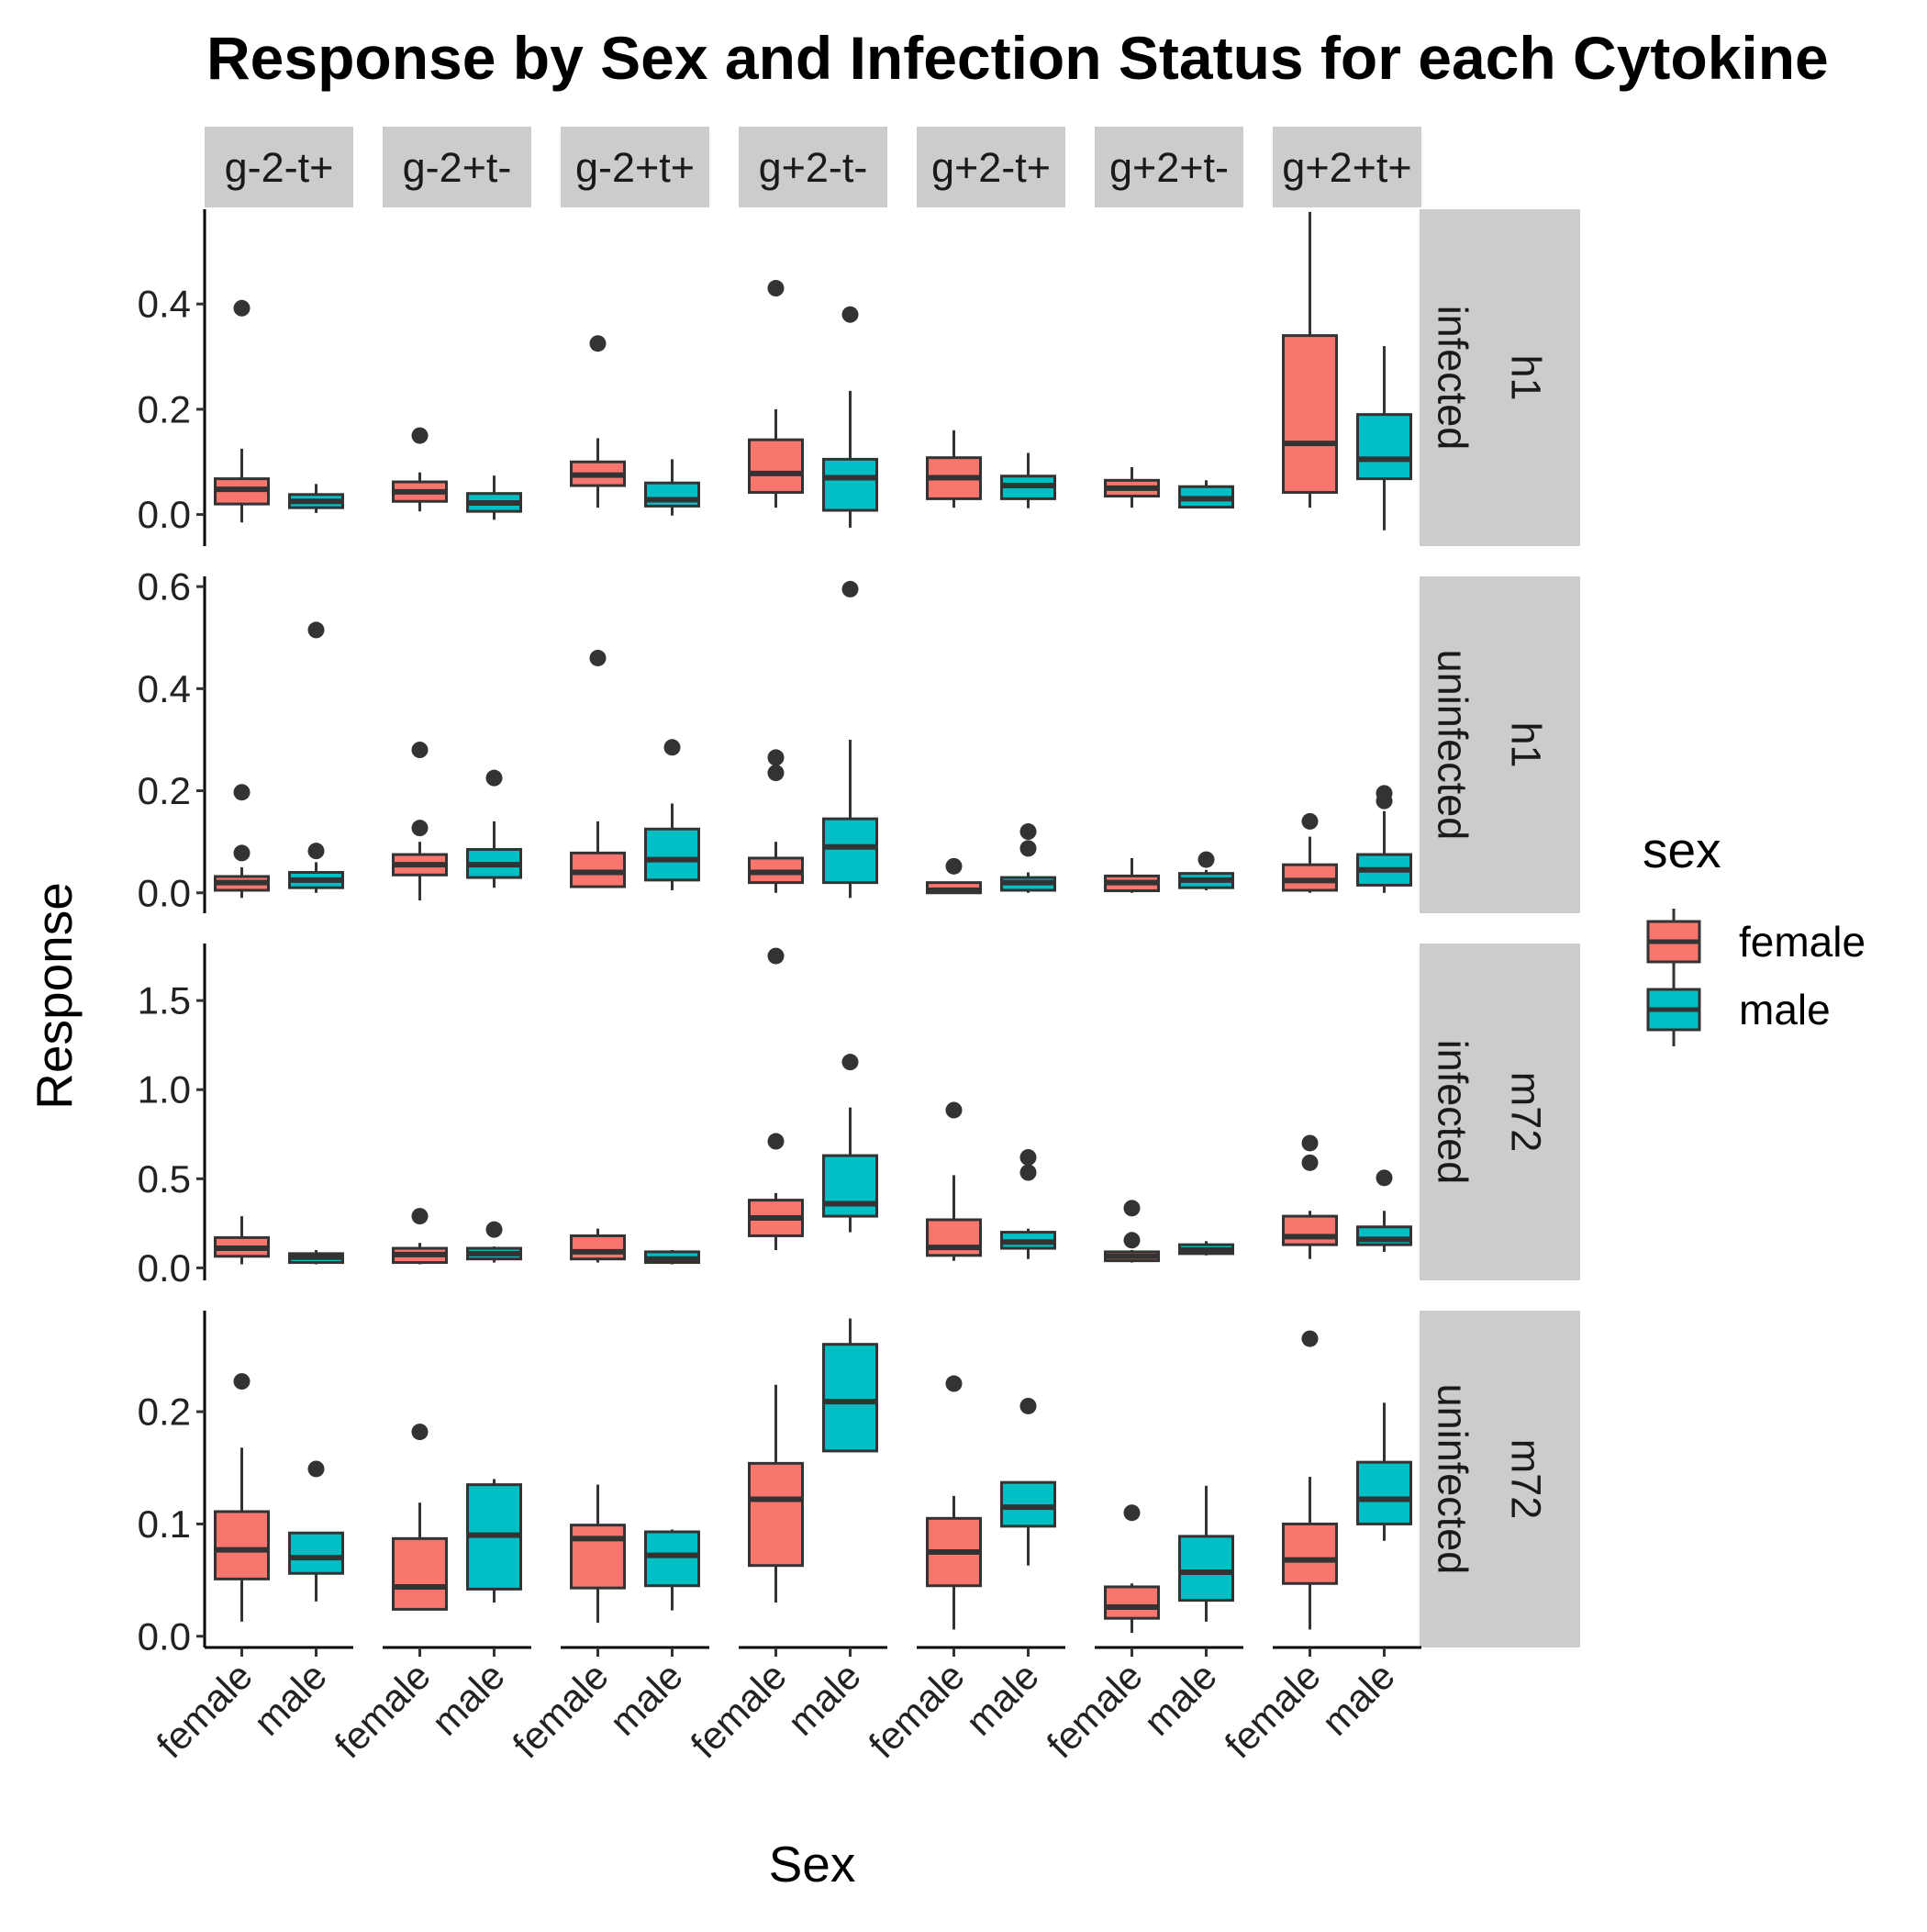 Image resolution: width=1927 pixels, height=1932 pixels. Describe the element at coordinates (598, 421) in the screenshot. I see `box-female-h1-infected-g-2+t+` at that location.